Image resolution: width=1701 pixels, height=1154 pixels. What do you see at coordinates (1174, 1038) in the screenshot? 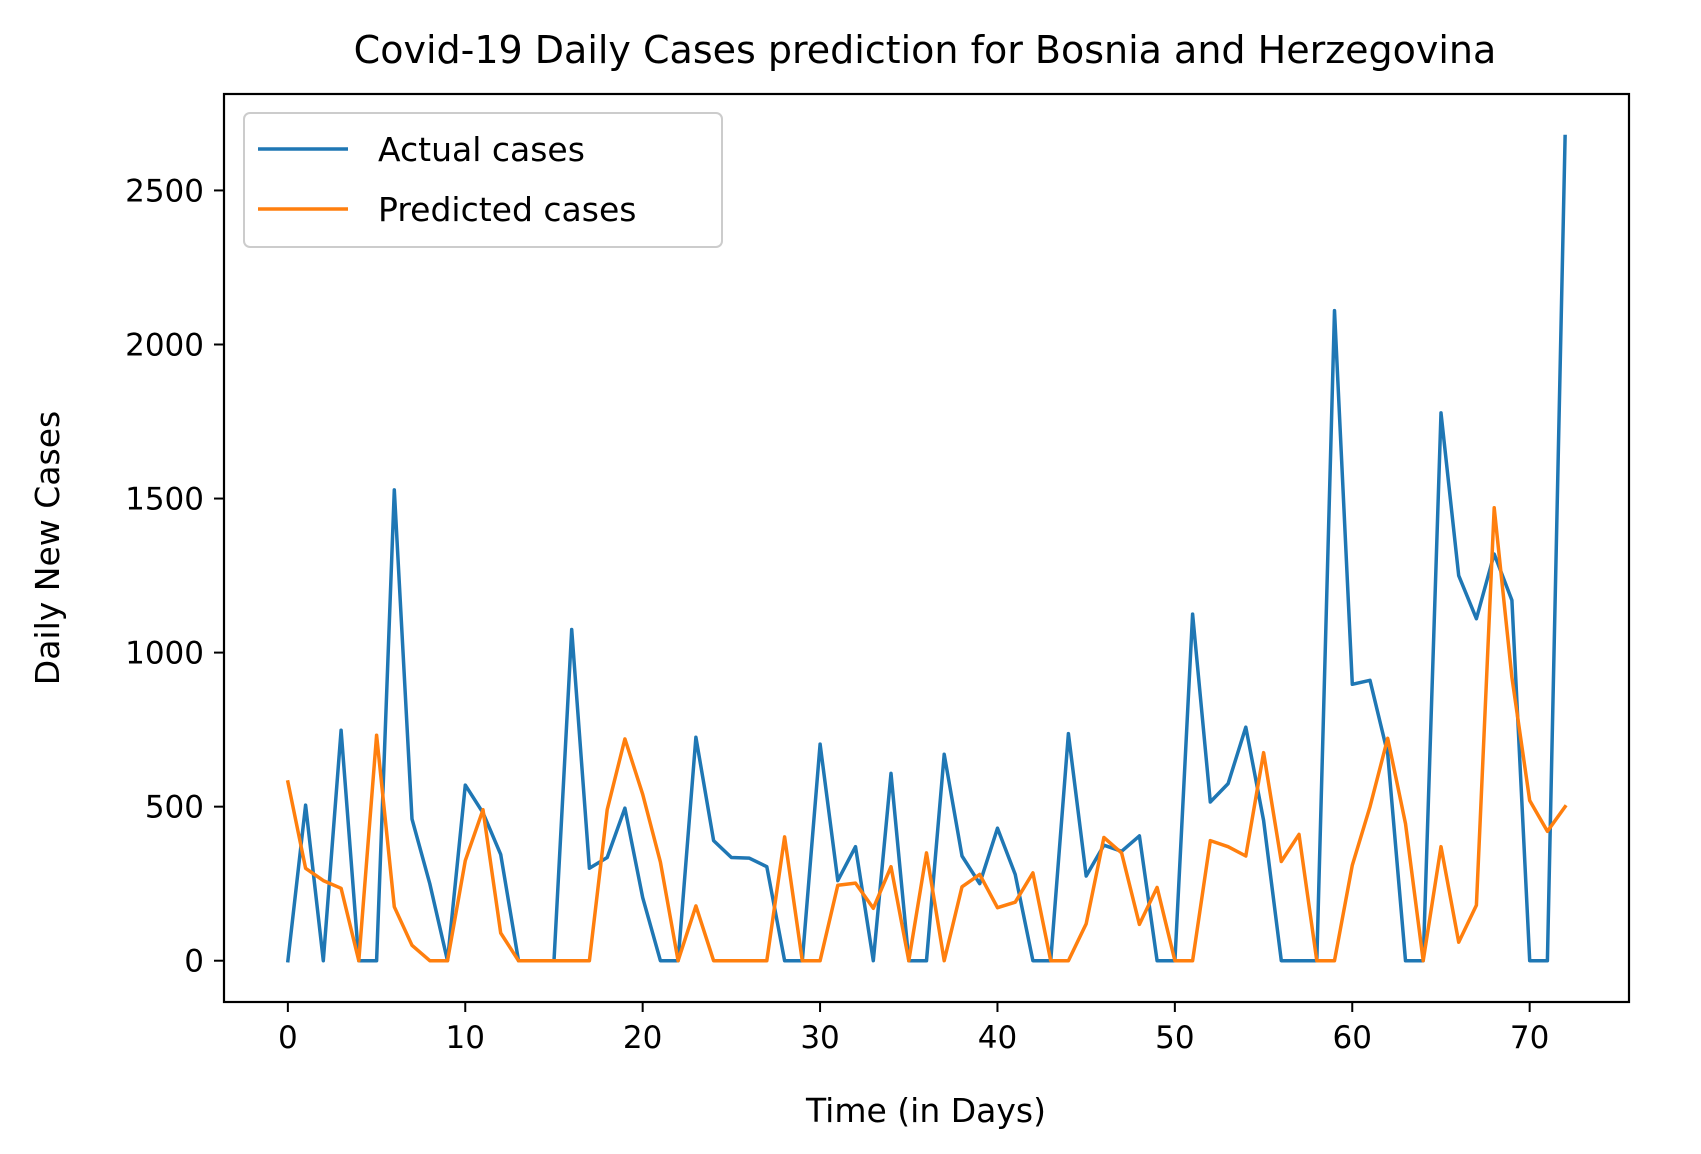
I see `x-tick-label: 50` at bounding box center [1174, 1038].